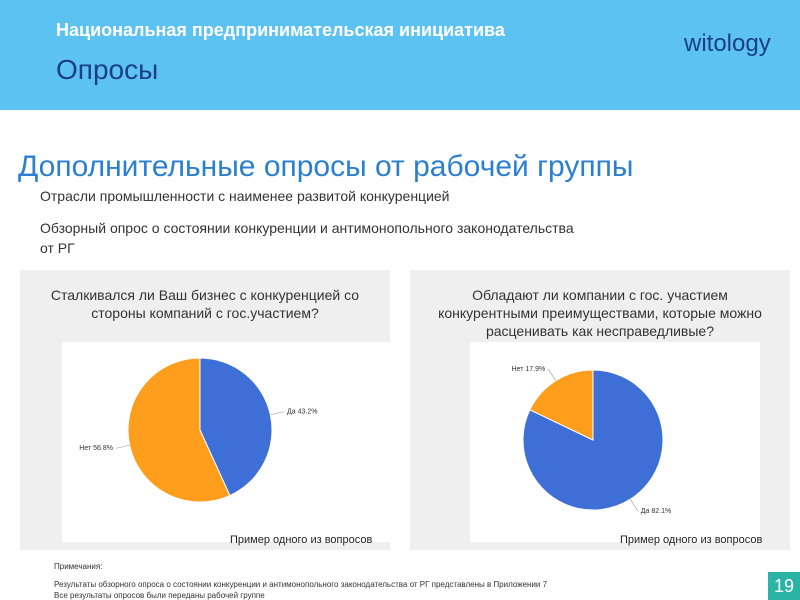 The image size is (800, 600). Describe the element at coordinates (656, 511) in the screenshot. I see `data-label: Да 82.1%` at that location.